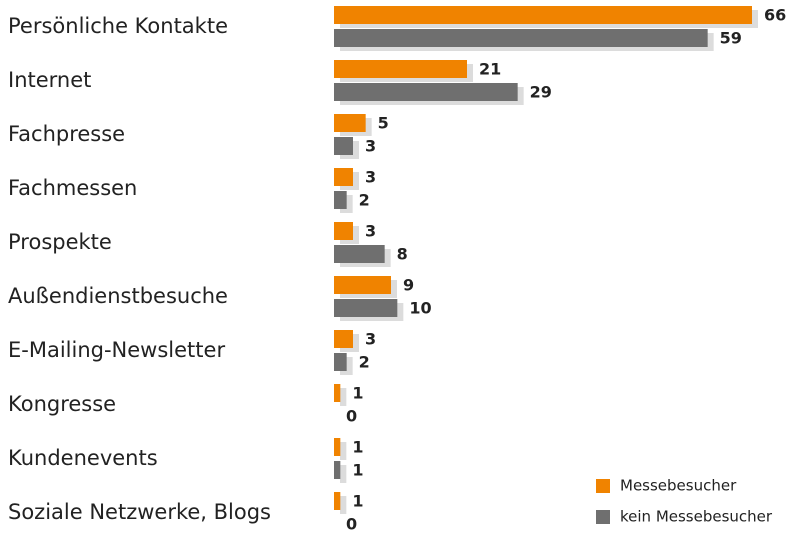 This screenshot has width=795, height=540. I want to click on category-label: Soziale Netzwerke, Blogs, so click(139, 512).